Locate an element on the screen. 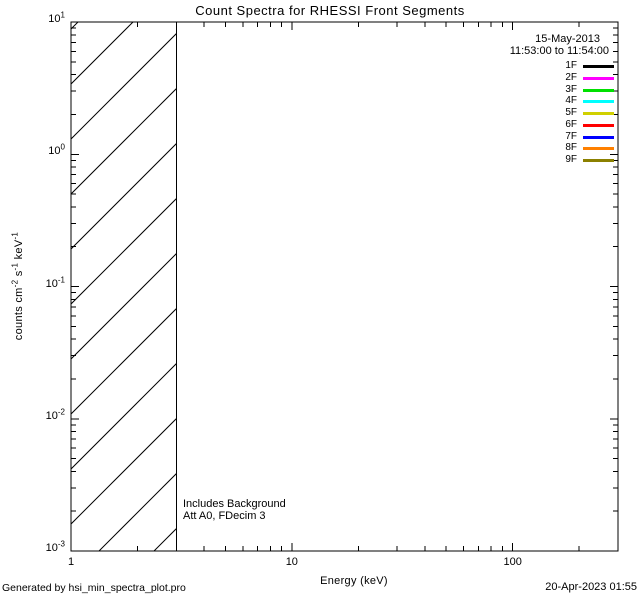  legend-label-7F: 7F is located at coordinates (571, 136).